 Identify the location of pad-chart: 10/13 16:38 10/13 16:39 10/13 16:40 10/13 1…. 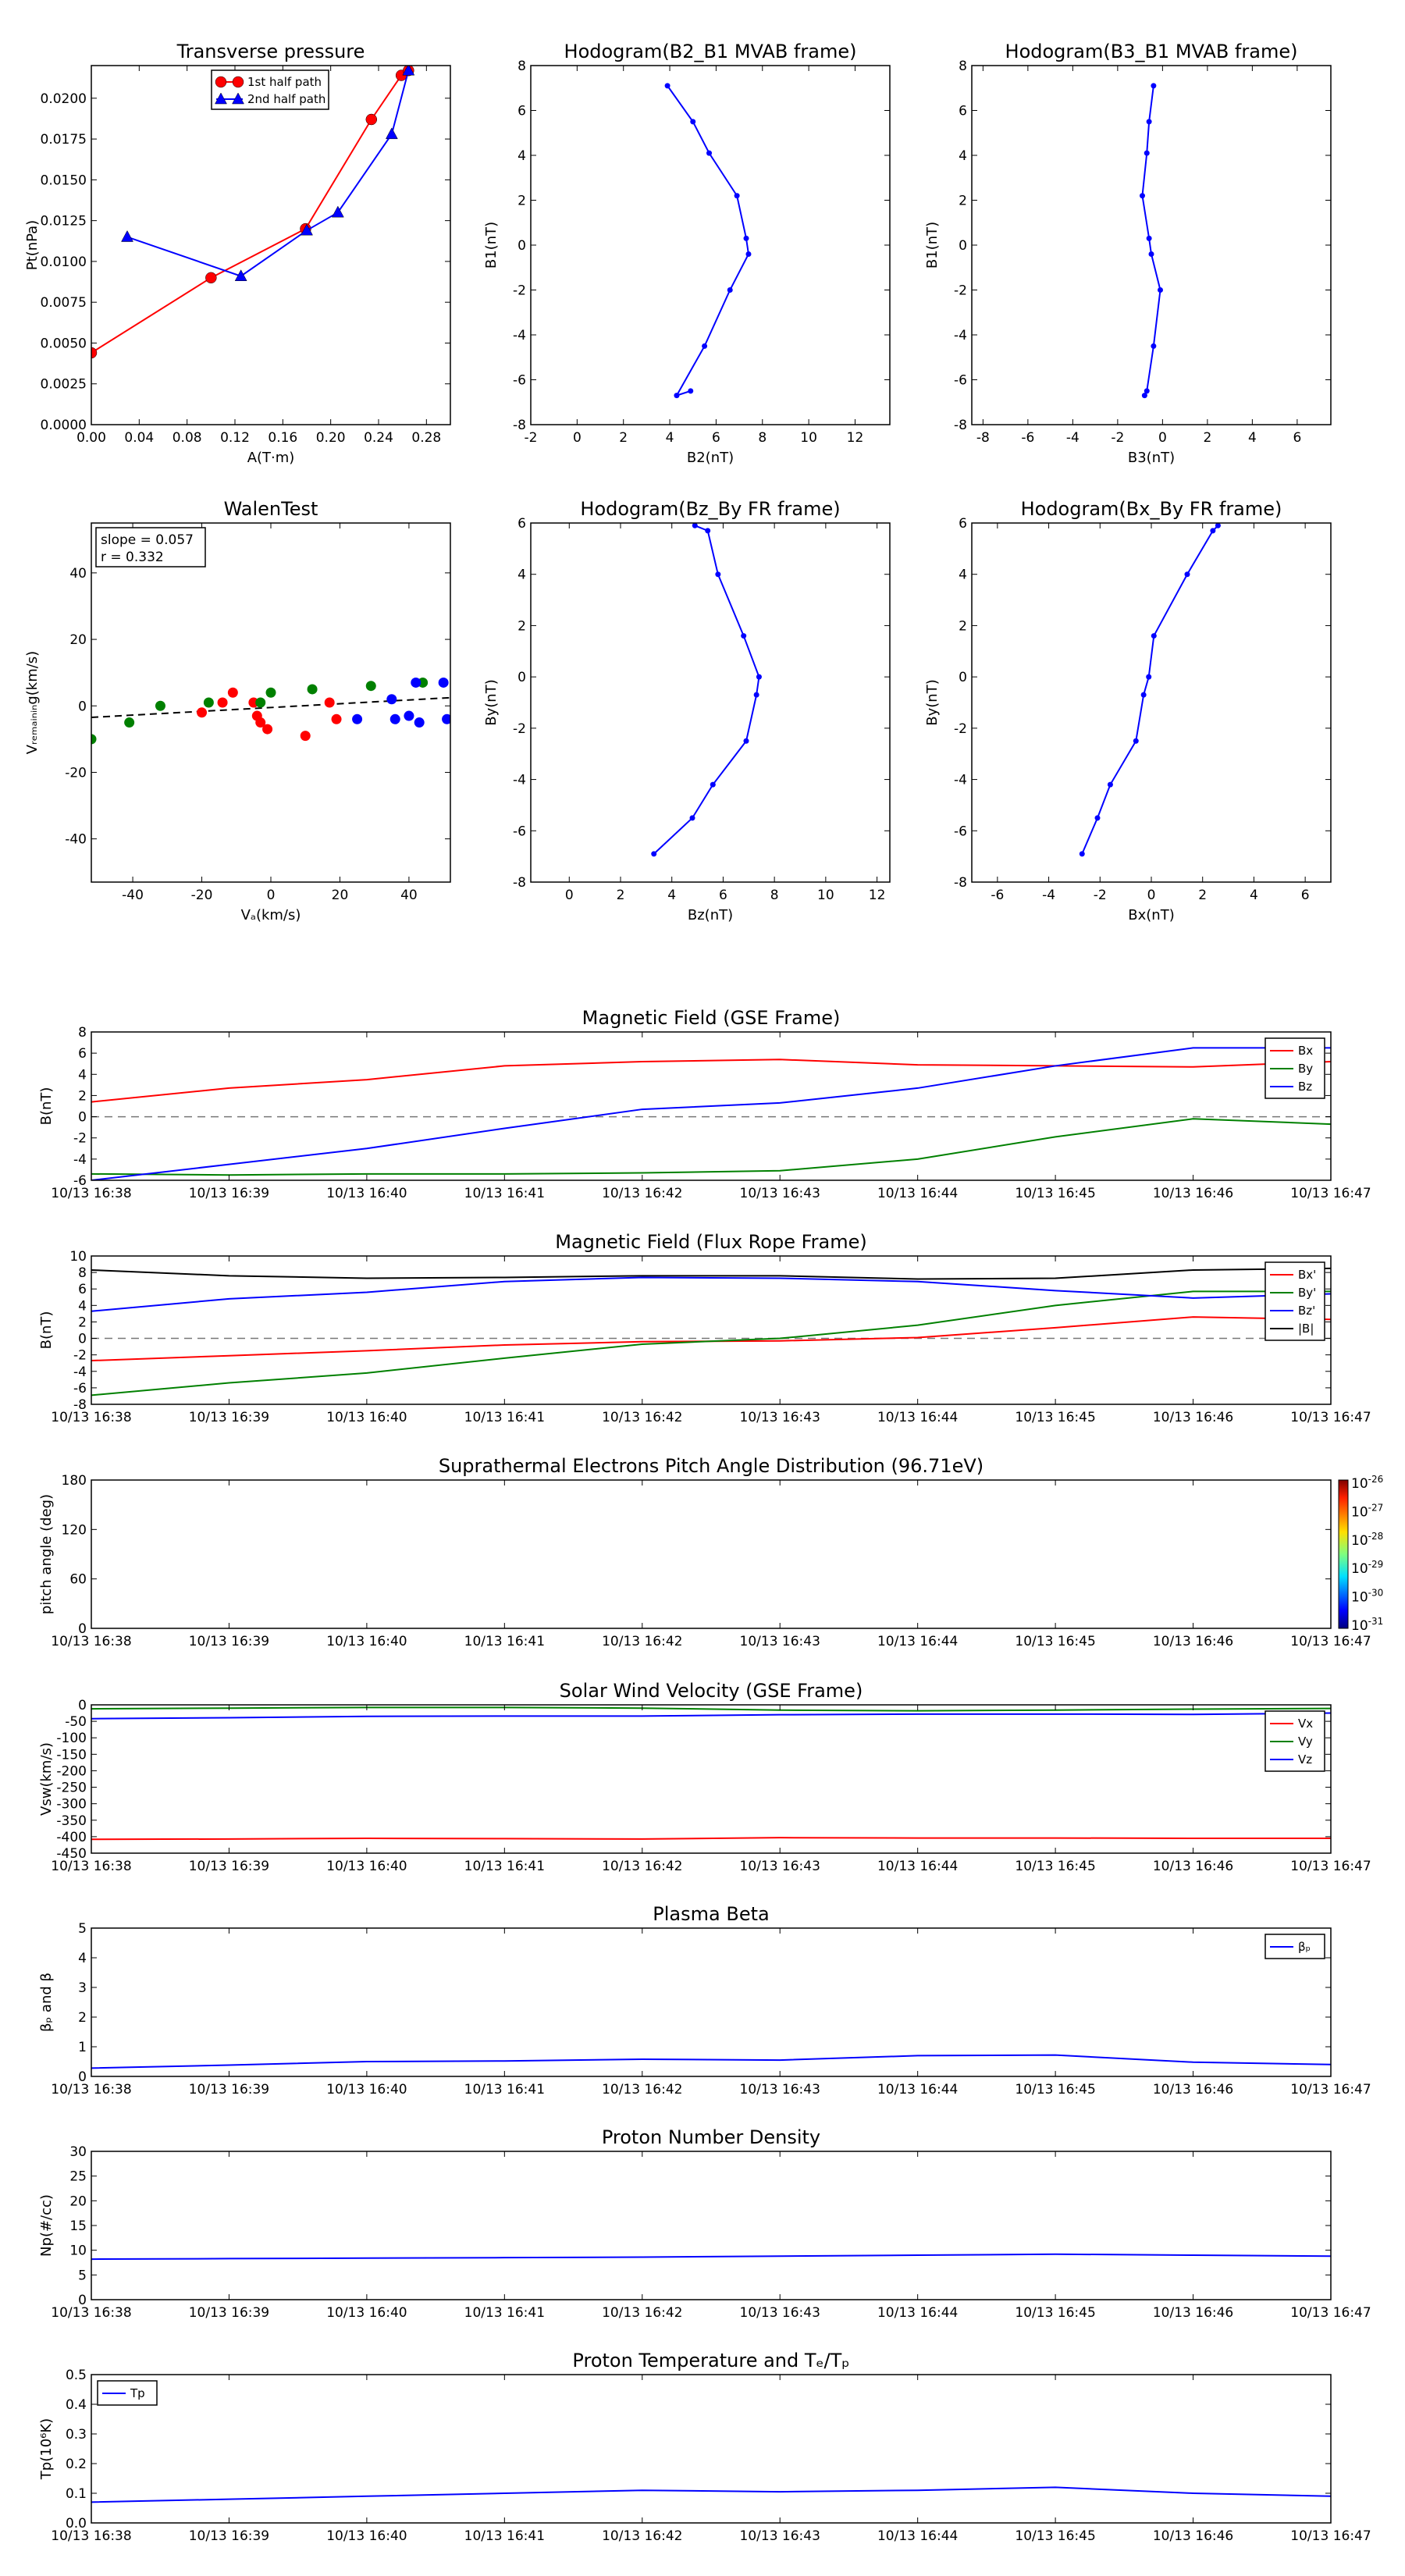
(711, 1552).